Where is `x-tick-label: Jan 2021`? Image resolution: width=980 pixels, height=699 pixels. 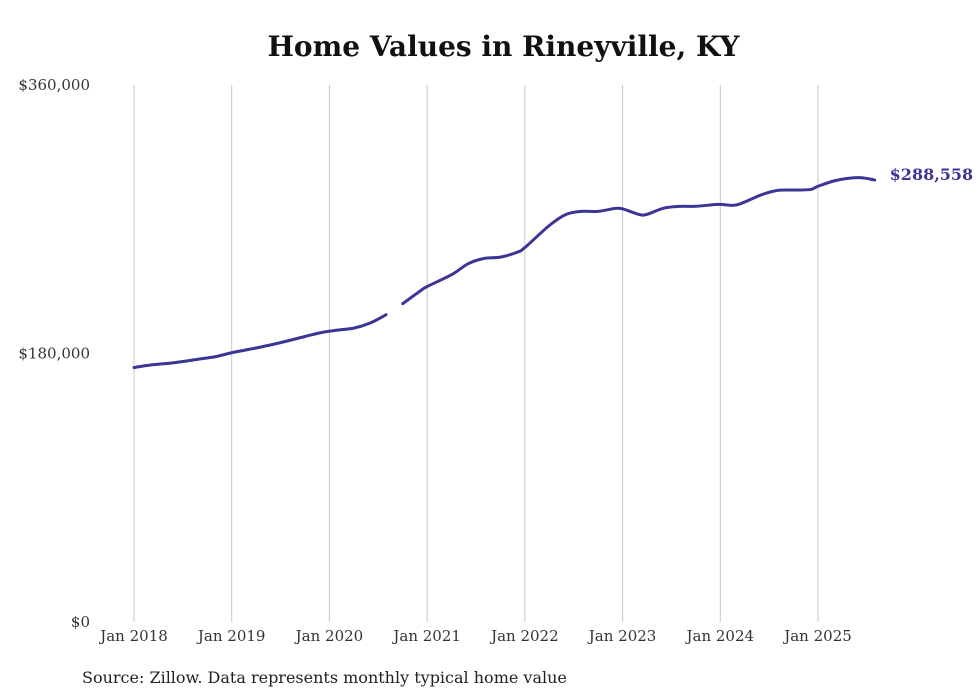
x-tick-label: Jan 2021 is located at coordinates (426, 636).